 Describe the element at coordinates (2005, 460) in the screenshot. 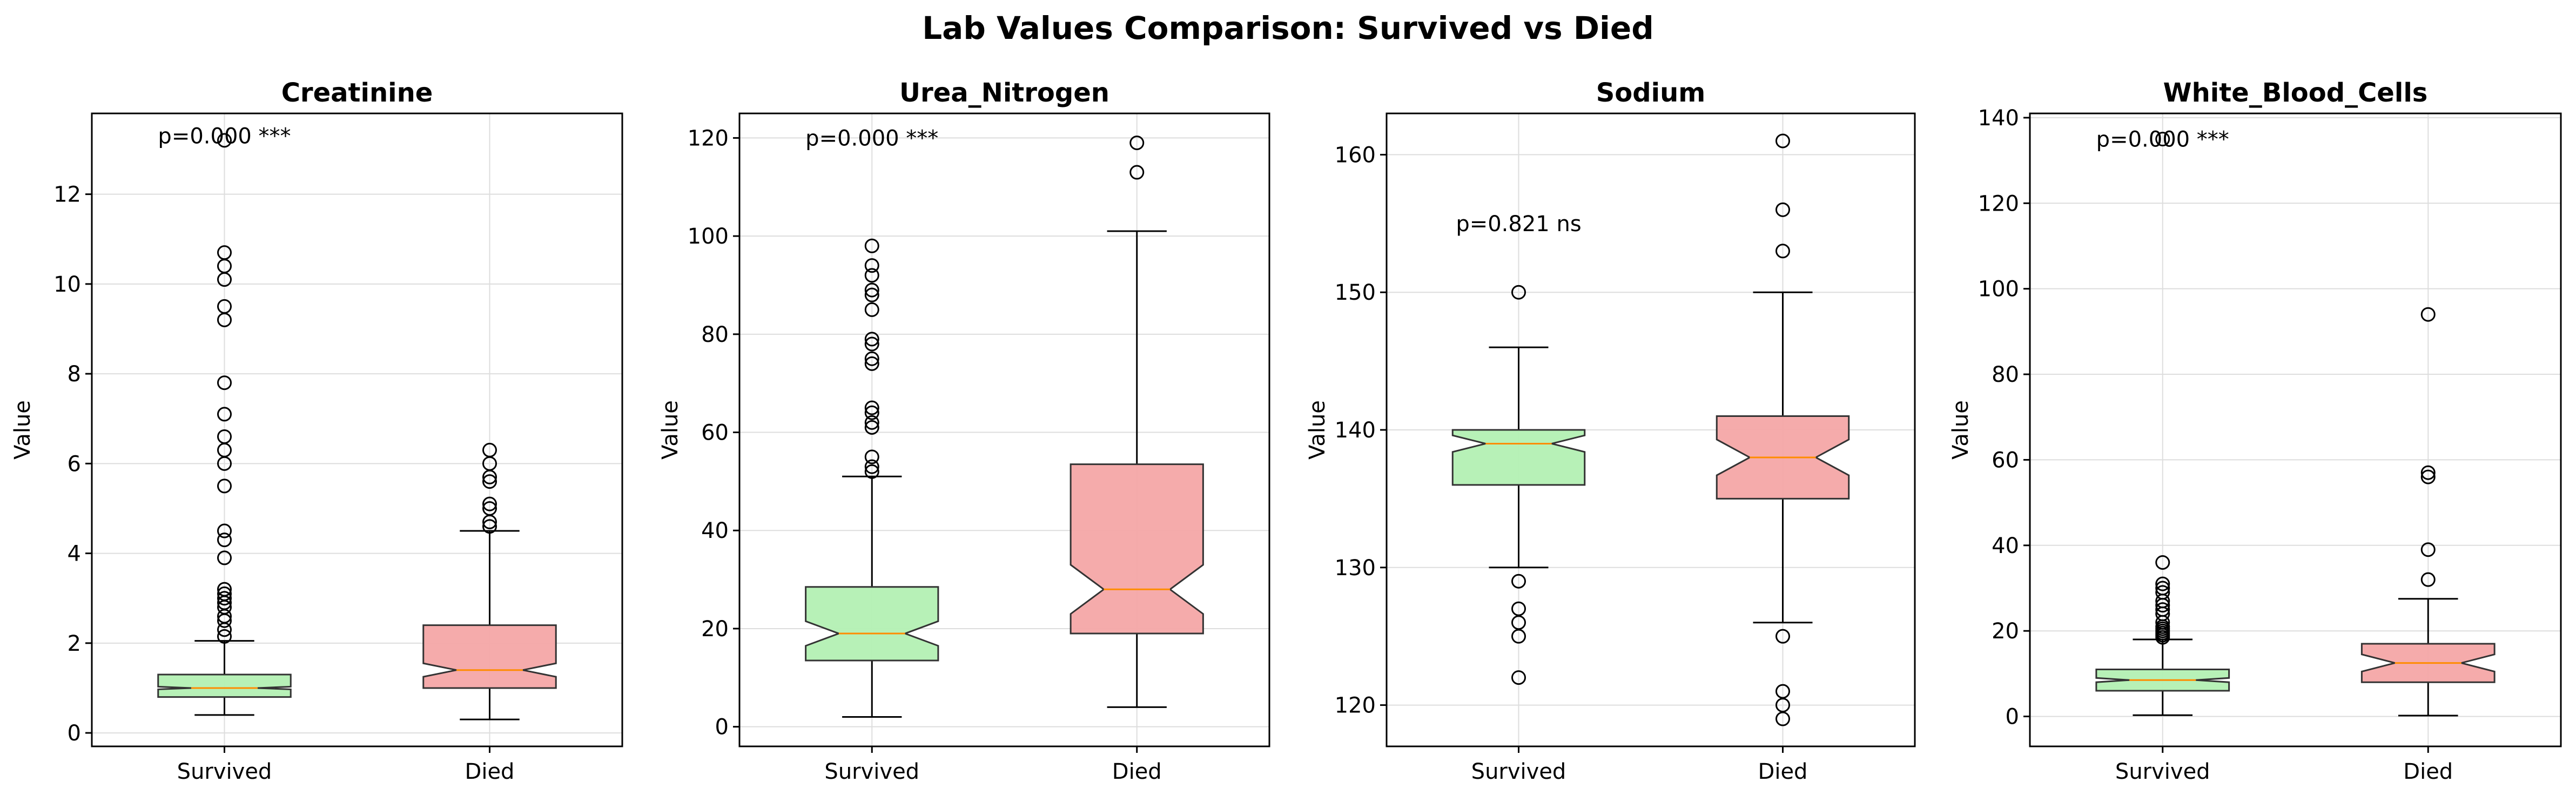

I see `y-tick-label: 60` at that location.